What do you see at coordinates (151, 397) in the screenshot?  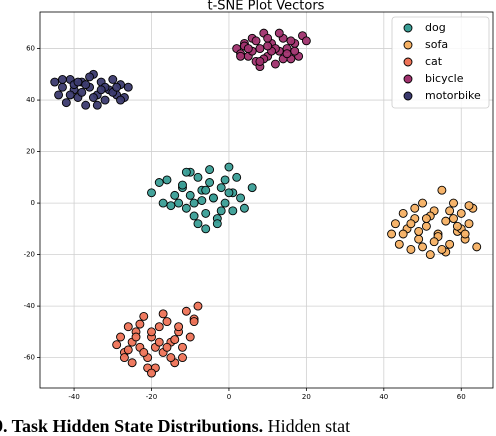 I see `x-tick-label: -20` at bounding box center [151, 397].